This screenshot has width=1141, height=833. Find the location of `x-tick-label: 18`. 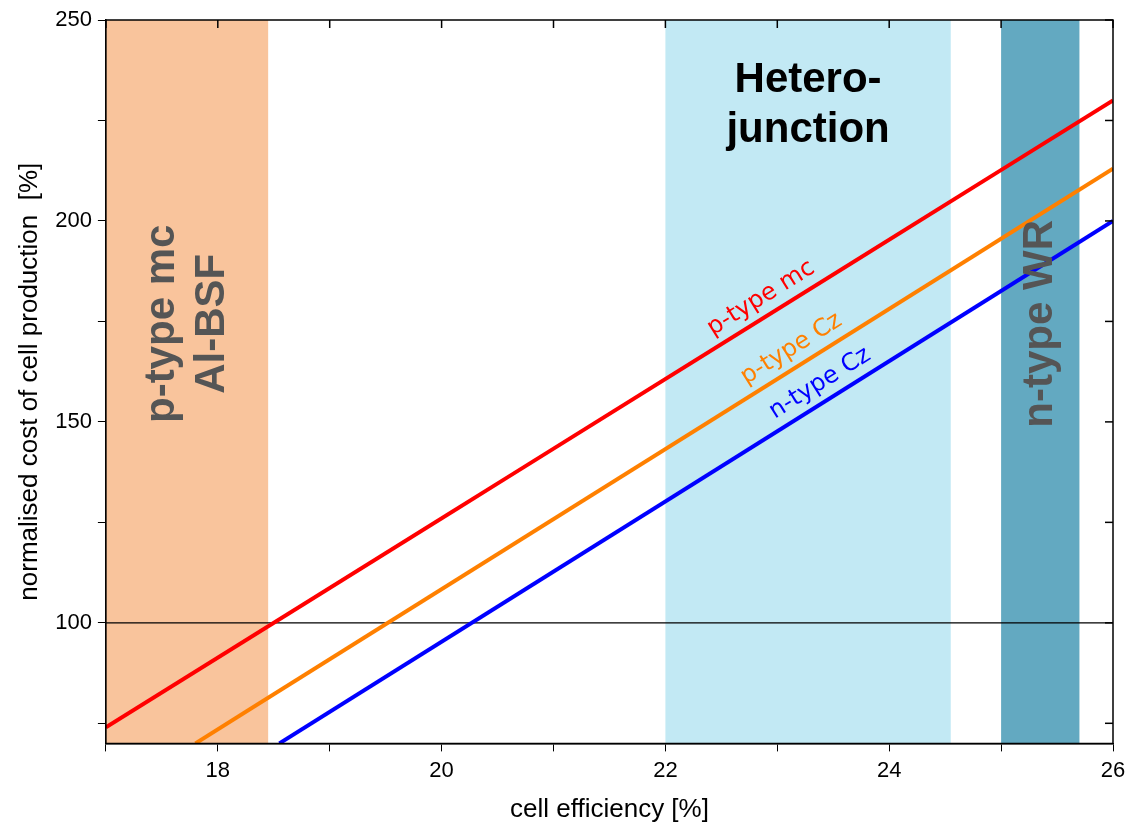

x-tick-label: 18 is located at coordinates (218, 769).